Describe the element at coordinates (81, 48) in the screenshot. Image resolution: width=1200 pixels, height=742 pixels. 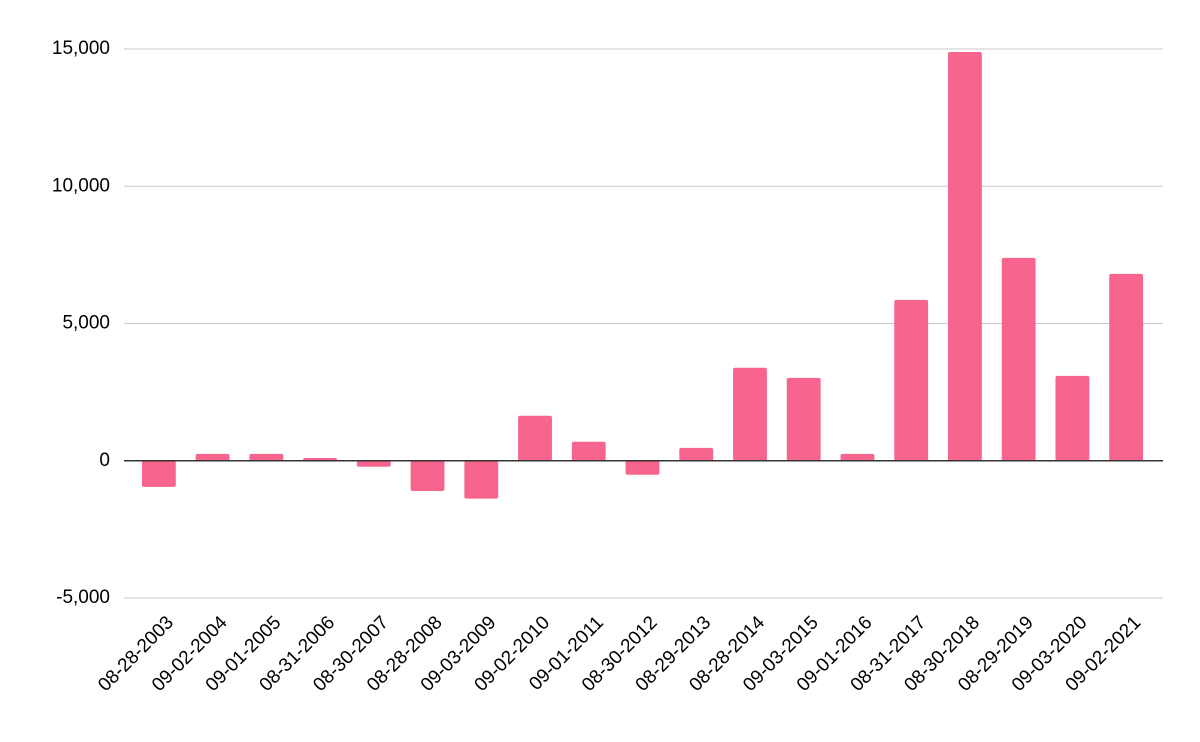
I see `y-tick-label: 15,000` at that location.